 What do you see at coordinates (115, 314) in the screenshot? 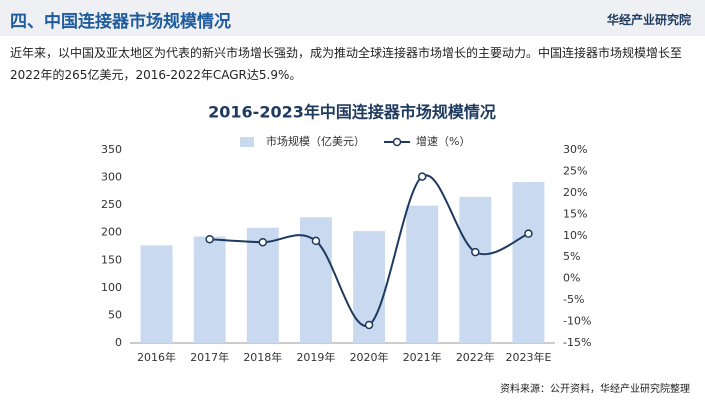
I see `y-tick-label: 50` at bounding box center [115, 314].